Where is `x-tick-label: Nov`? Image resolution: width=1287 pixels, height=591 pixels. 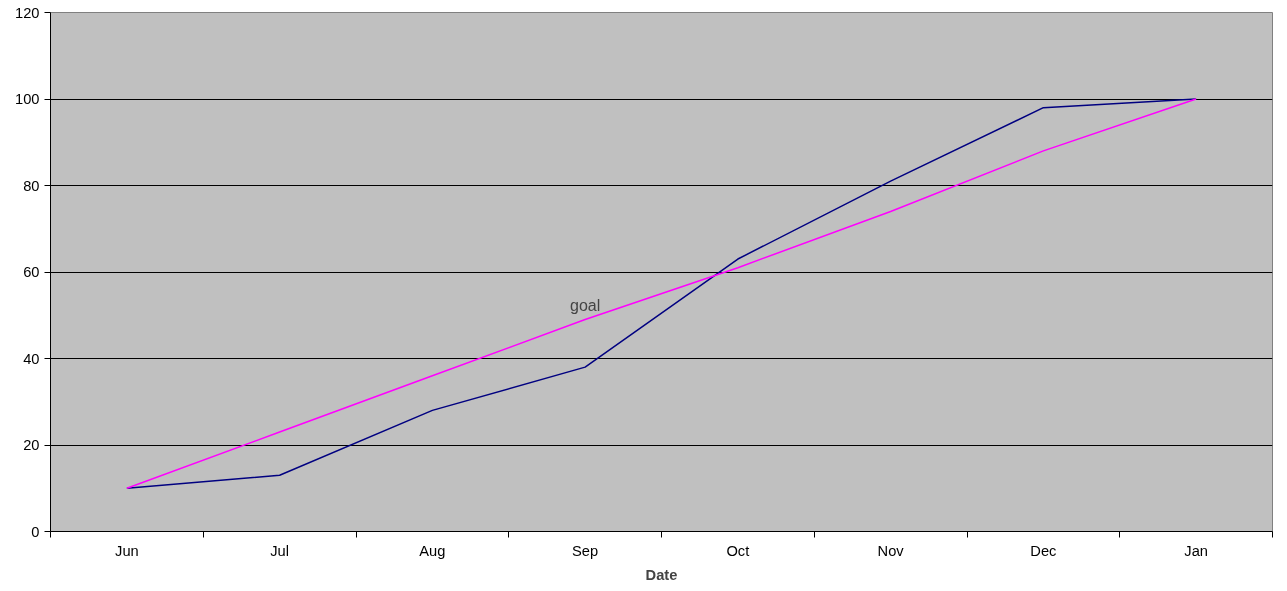 x-tick-label: Nov is located at coordinates (891, 550).